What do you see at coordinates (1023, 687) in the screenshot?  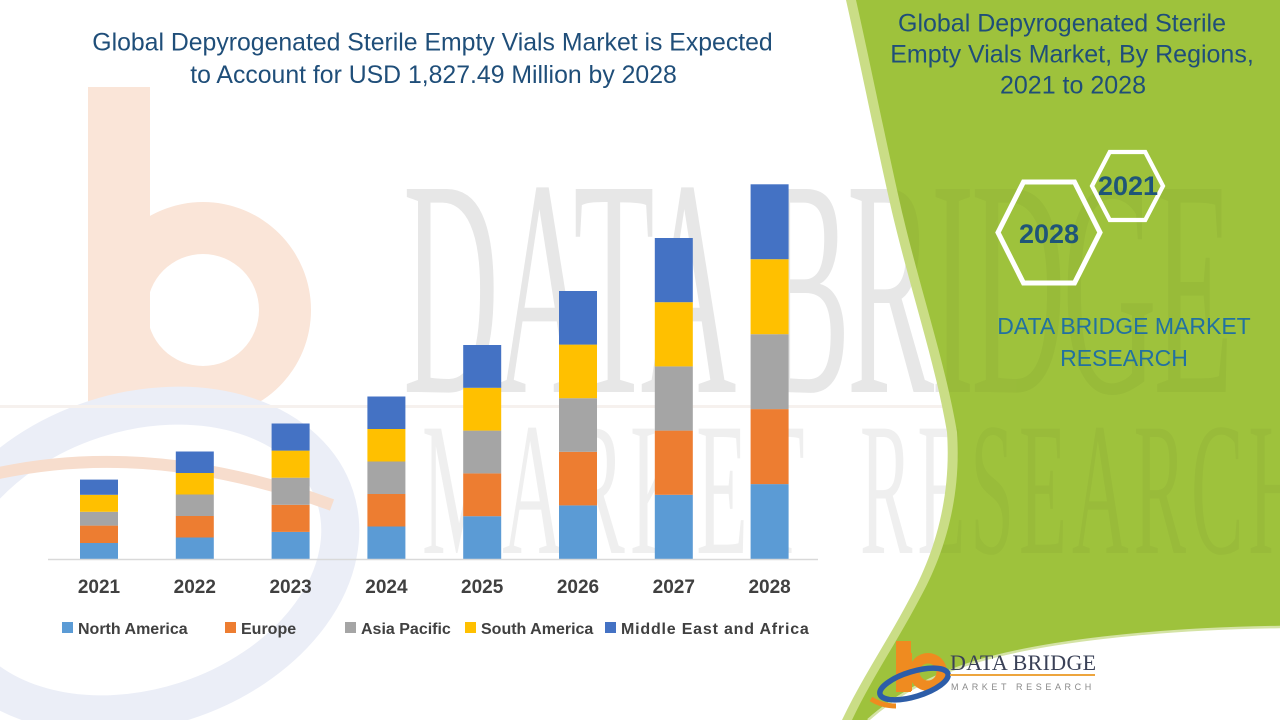 I see `svg-text: MARKET RESEARCH` at bounding box center [1023, 687].